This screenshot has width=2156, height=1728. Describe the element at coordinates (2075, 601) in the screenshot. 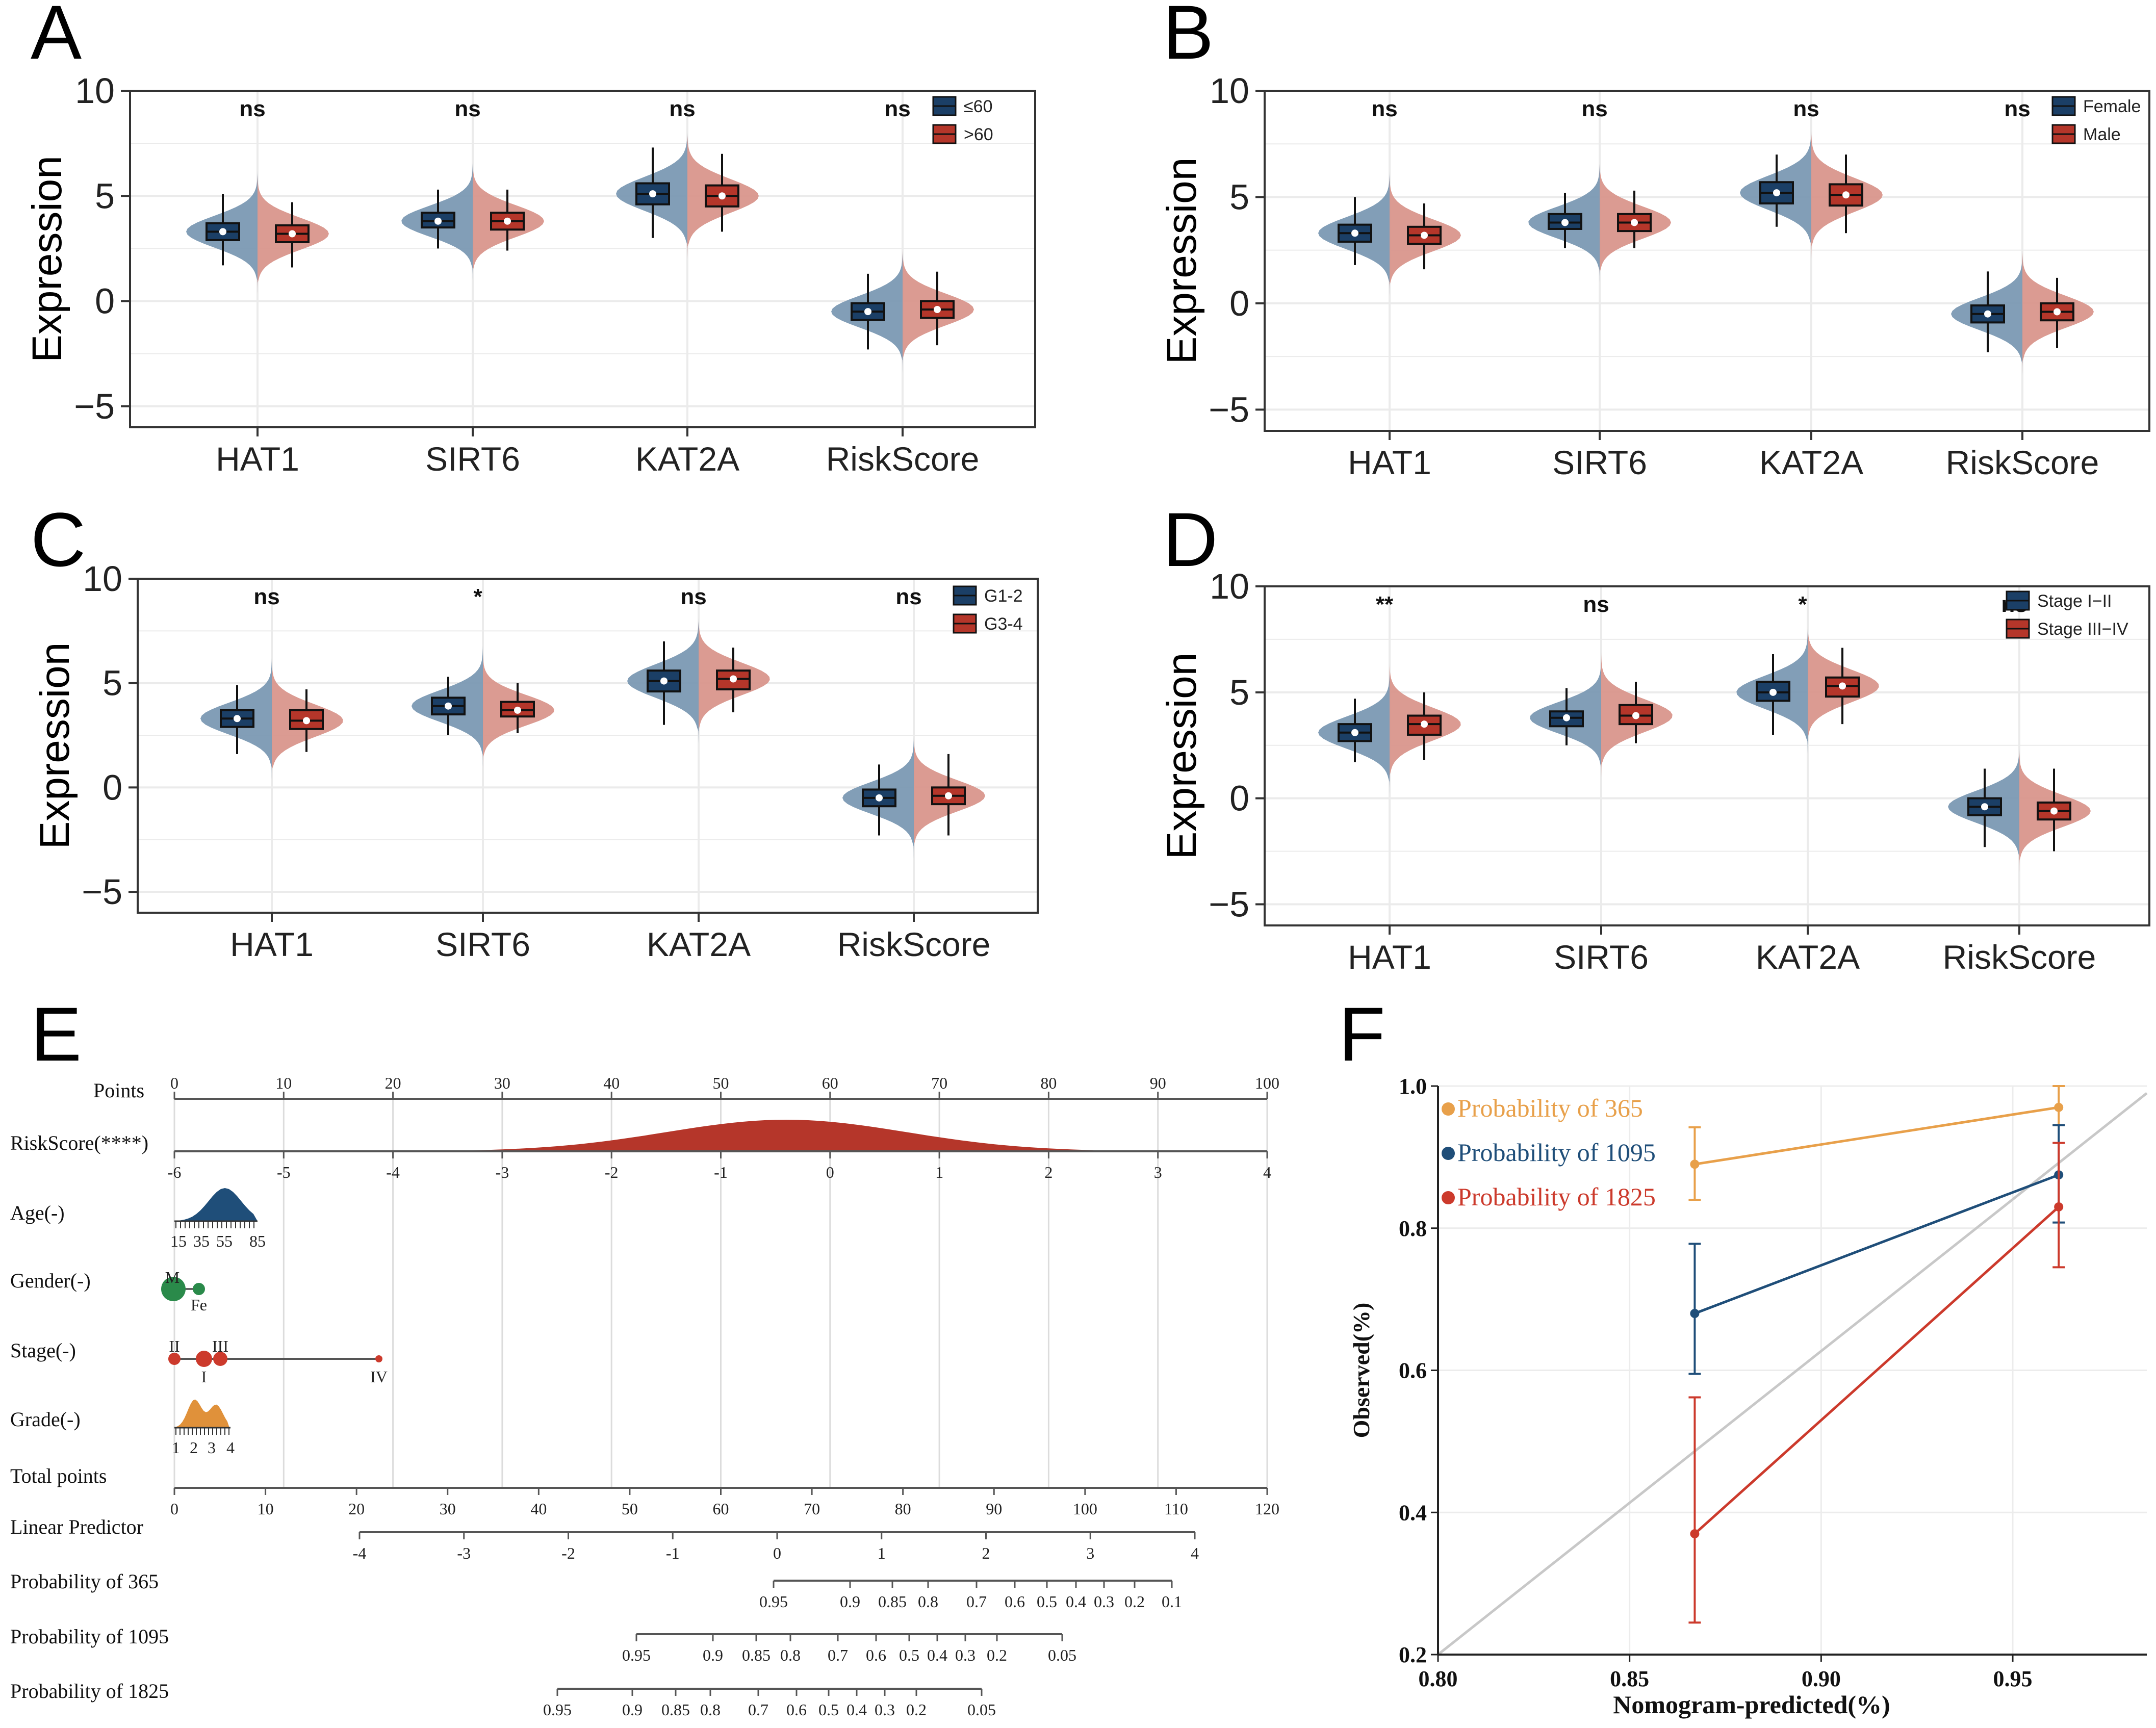

I see `legend-label: Stage I−II` at that location.